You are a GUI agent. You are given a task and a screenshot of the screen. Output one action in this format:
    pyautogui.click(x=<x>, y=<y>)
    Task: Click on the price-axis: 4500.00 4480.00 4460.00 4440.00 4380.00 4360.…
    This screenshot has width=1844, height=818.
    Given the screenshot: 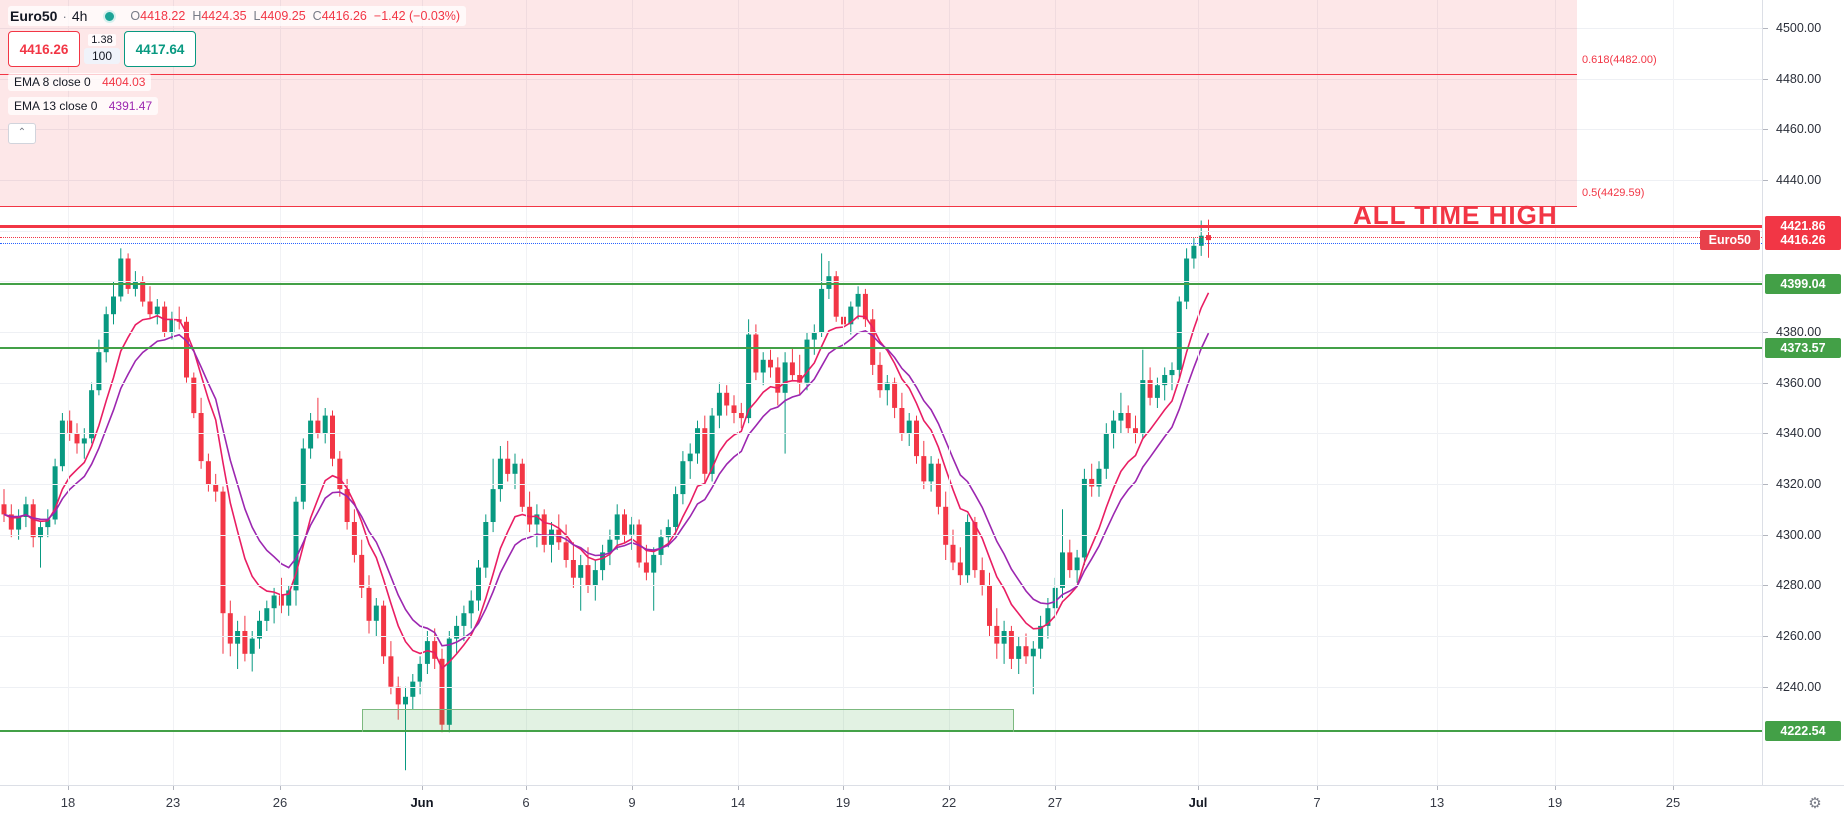 What is the action you would take?
    pyautogui.click(x=1803, y=393)
    